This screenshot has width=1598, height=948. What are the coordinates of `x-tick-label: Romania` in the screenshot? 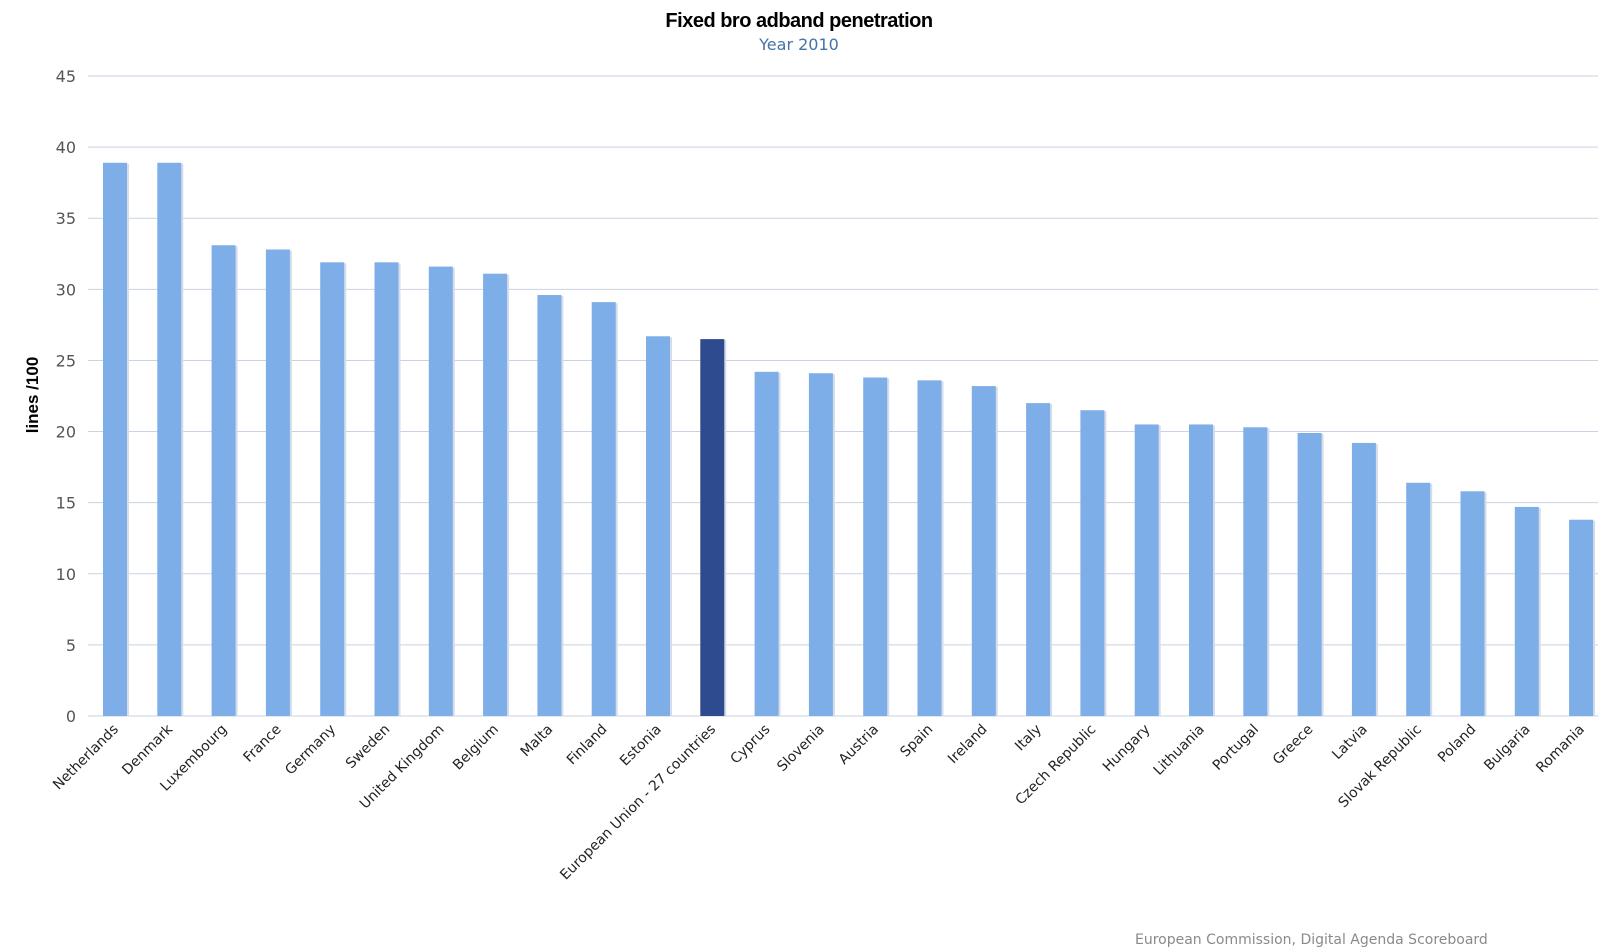 It's located at (1560, 749).